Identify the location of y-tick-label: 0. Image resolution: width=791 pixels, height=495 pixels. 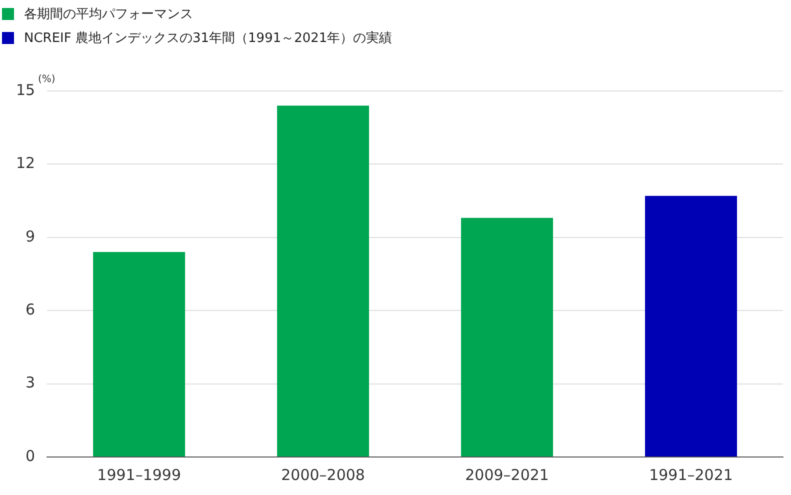
(31, 455).